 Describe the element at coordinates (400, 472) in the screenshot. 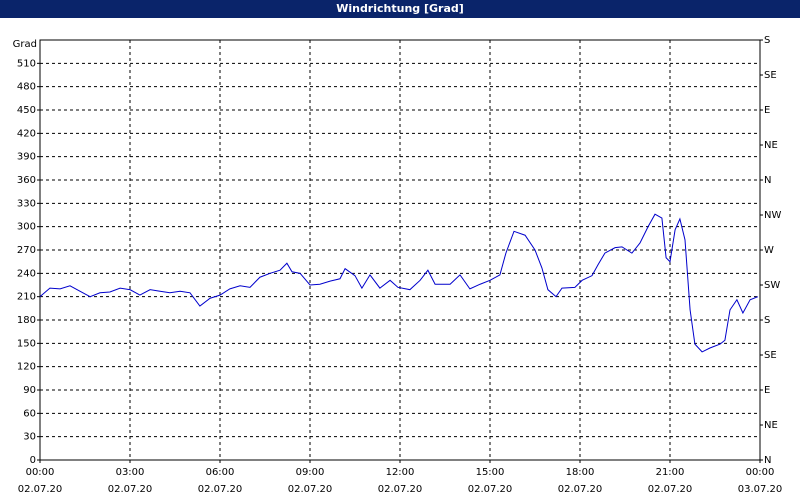

I see `x-tick-label: 12:00` at that location.